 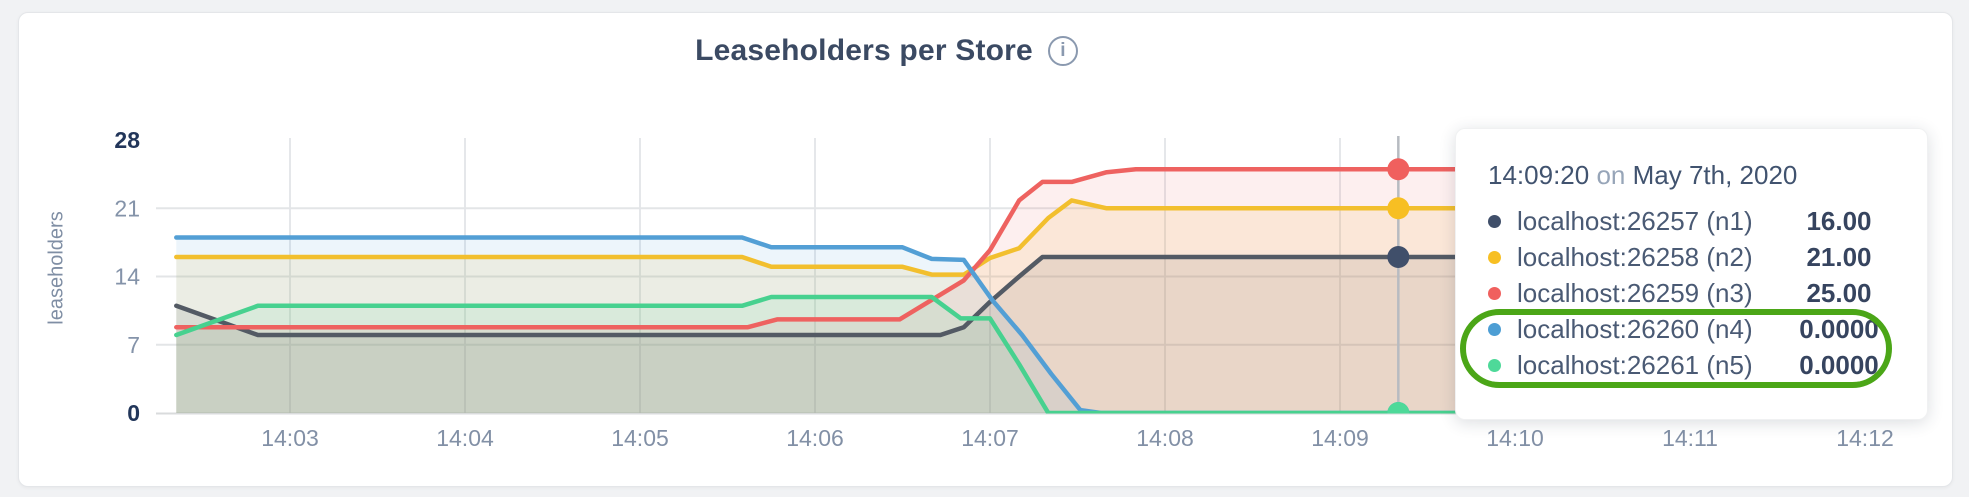 I want to click on y-tick-label: 7, so click(x=133, y=345).